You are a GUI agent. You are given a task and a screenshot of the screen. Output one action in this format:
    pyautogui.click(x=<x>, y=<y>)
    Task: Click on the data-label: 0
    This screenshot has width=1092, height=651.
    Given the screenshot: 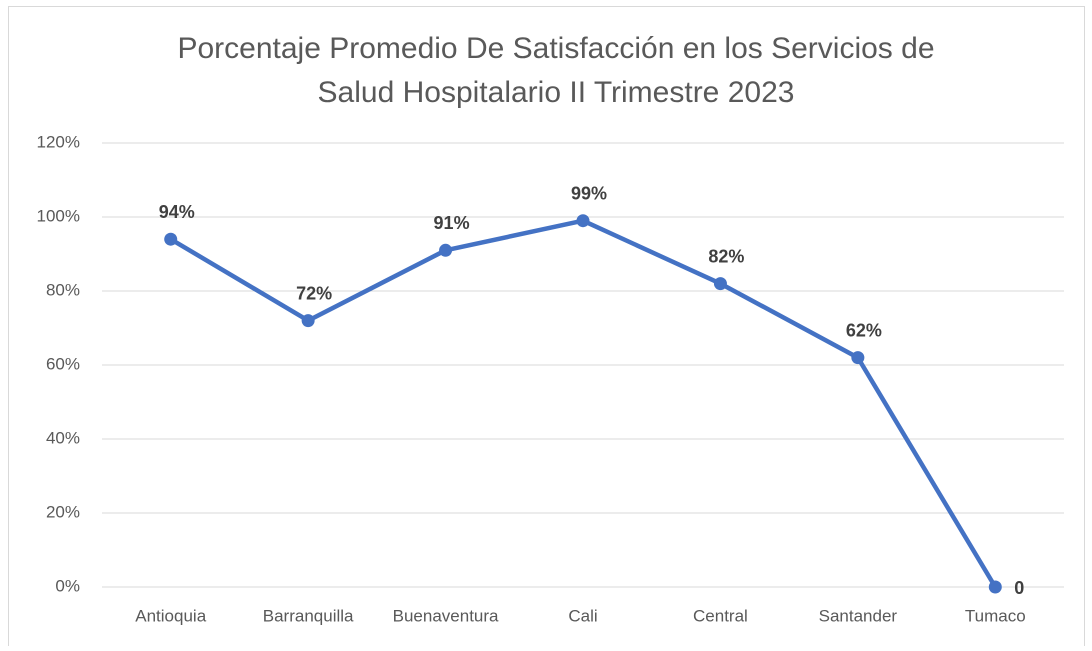 What is the action you would take?
    pyautogui.click(x=1019, y=588)
    